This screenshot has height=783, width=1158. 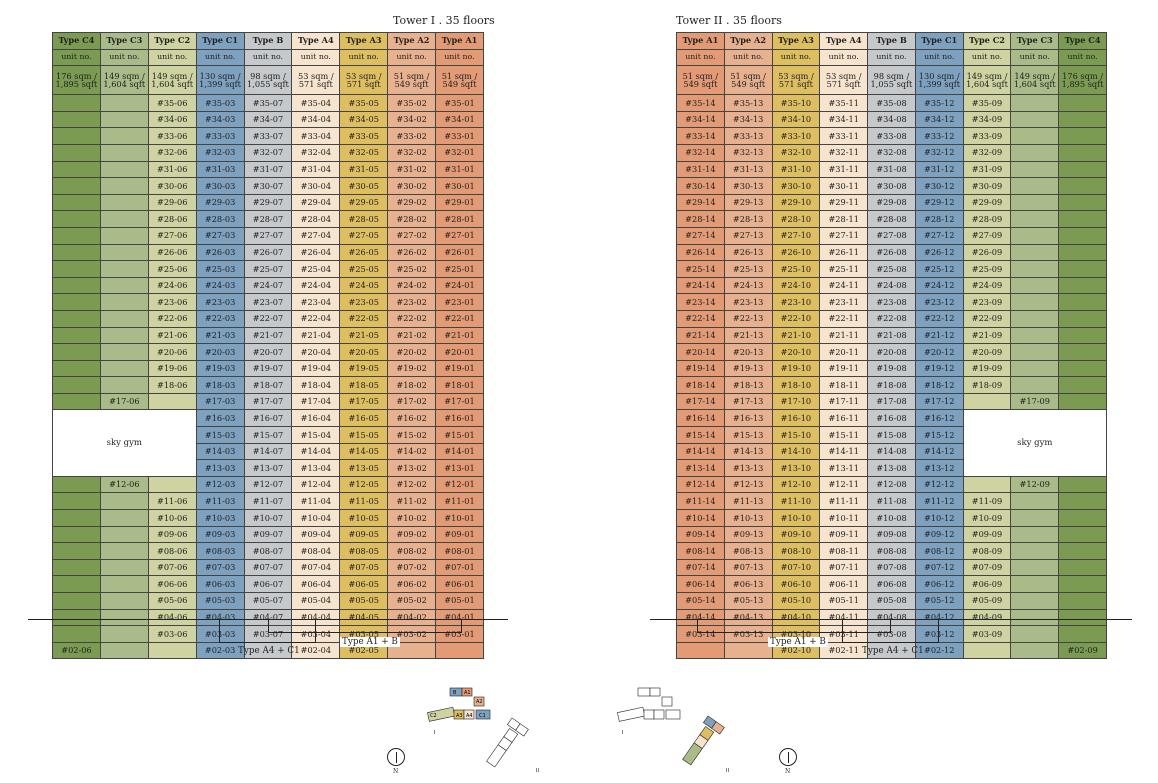 I want to click on unit-cell: #10-06, so click(x=172, y=518).